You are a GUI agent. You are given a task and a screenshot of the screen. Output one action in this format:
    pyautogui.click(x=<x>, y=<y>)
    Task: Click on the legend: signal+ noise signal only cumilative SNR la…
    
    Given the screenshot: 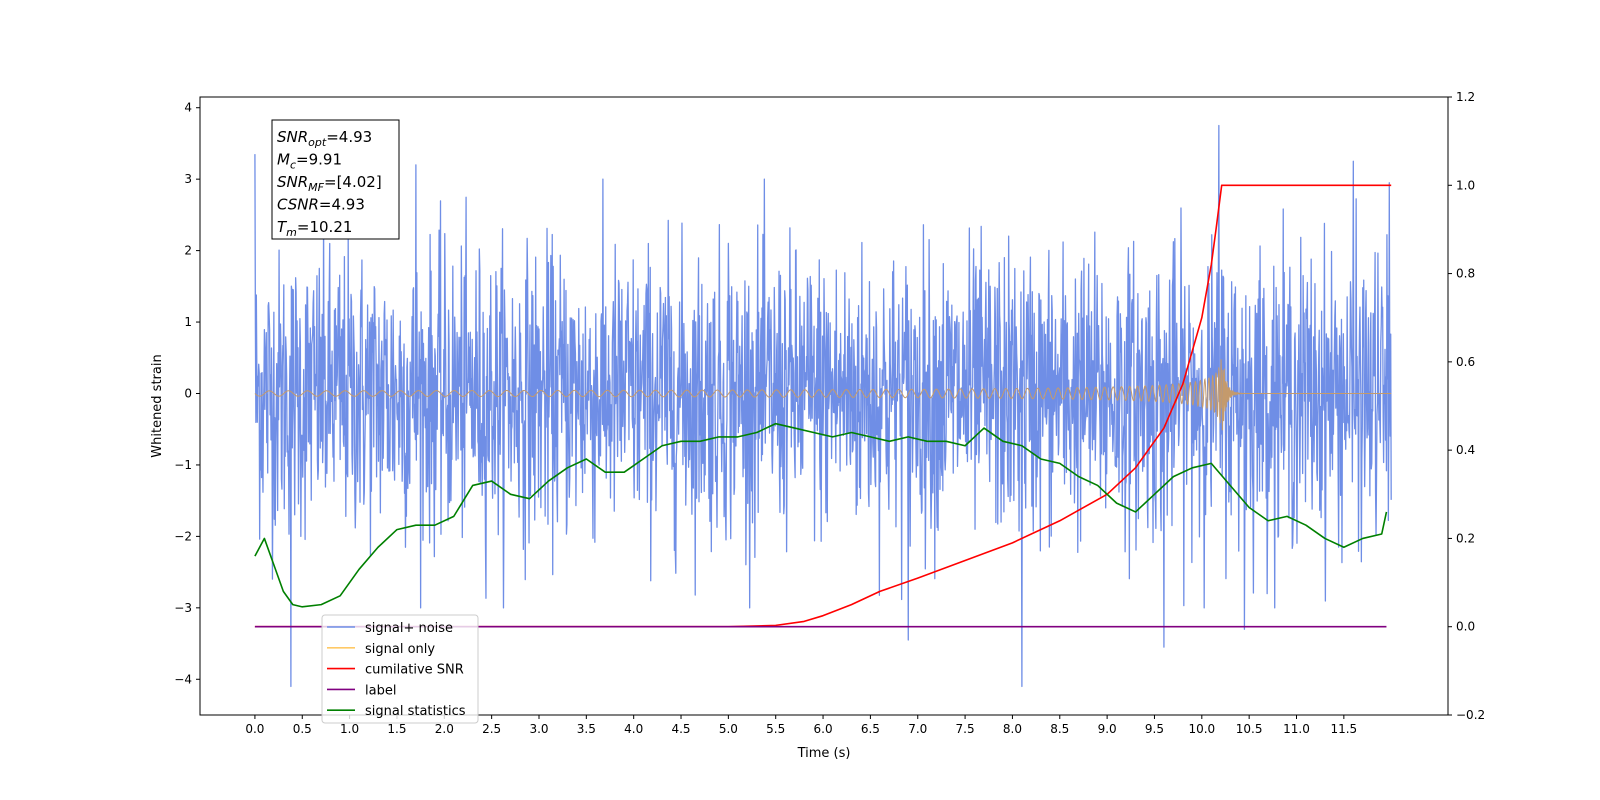 What is the action you would take?
    pyautogui.click(x=400, y=669)
    